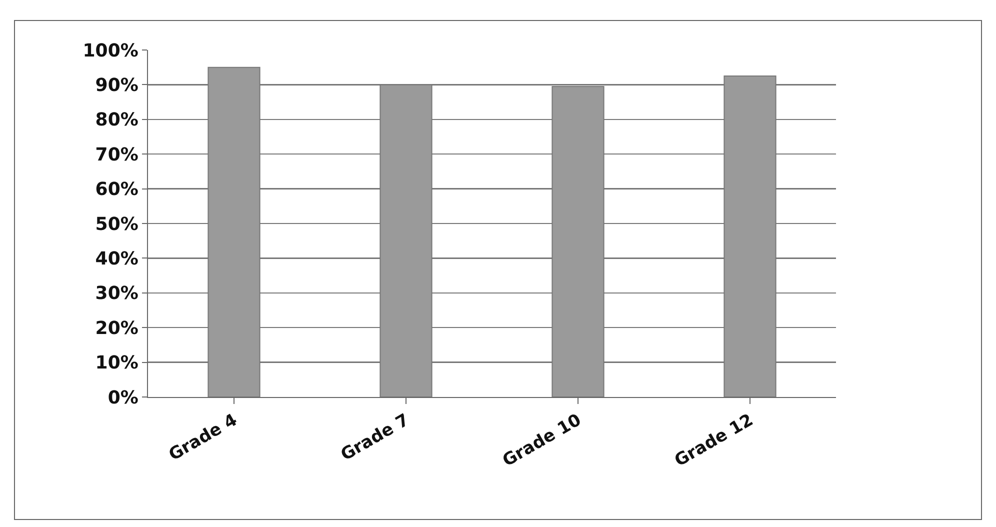 This screenshot has width=996, height=527. What do you see at coordinates (116, 85) in the screenshot?
I see `y-tick-label: 90%` at bounding box center [116, 85].